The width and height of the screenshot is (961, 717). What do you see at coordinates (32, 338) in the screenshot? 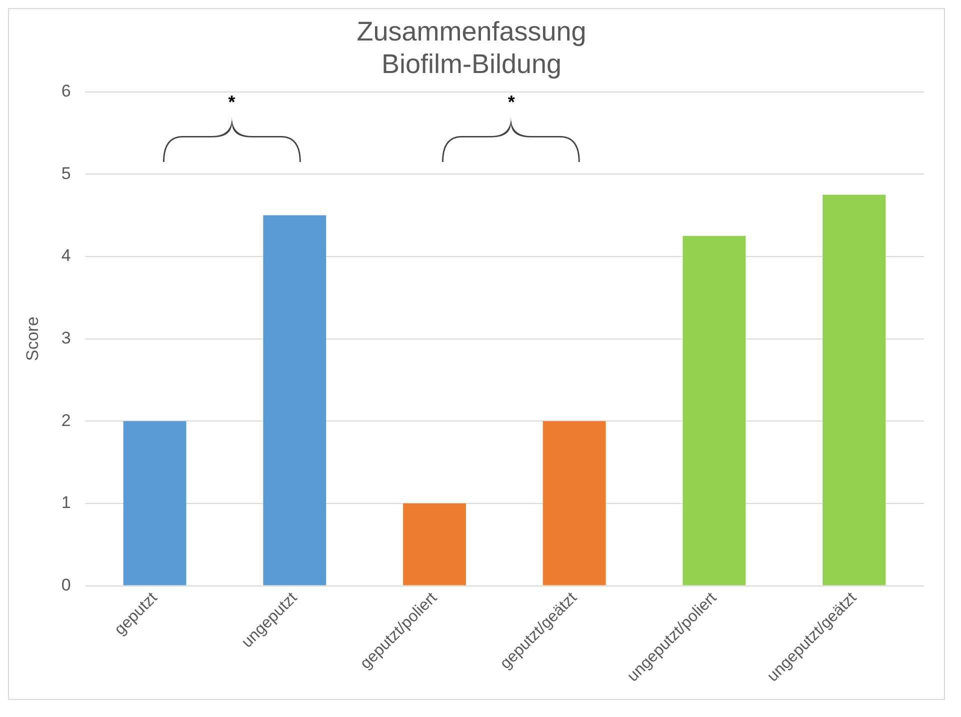
I see `y-axis-title: Score` at bounding box center [32, 338].